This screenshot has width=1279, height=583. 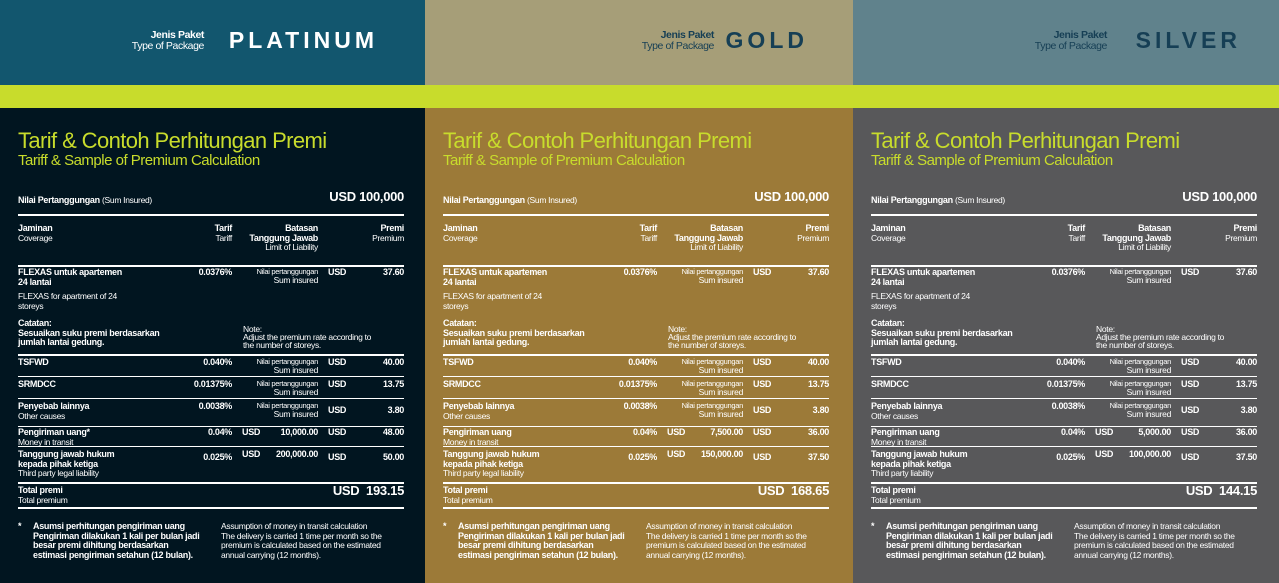 What do you see at coordinates (1144, 247) in the screenshot?
I see `col-limit-en: Limit of Liability` at bounding box center [1144, 247].